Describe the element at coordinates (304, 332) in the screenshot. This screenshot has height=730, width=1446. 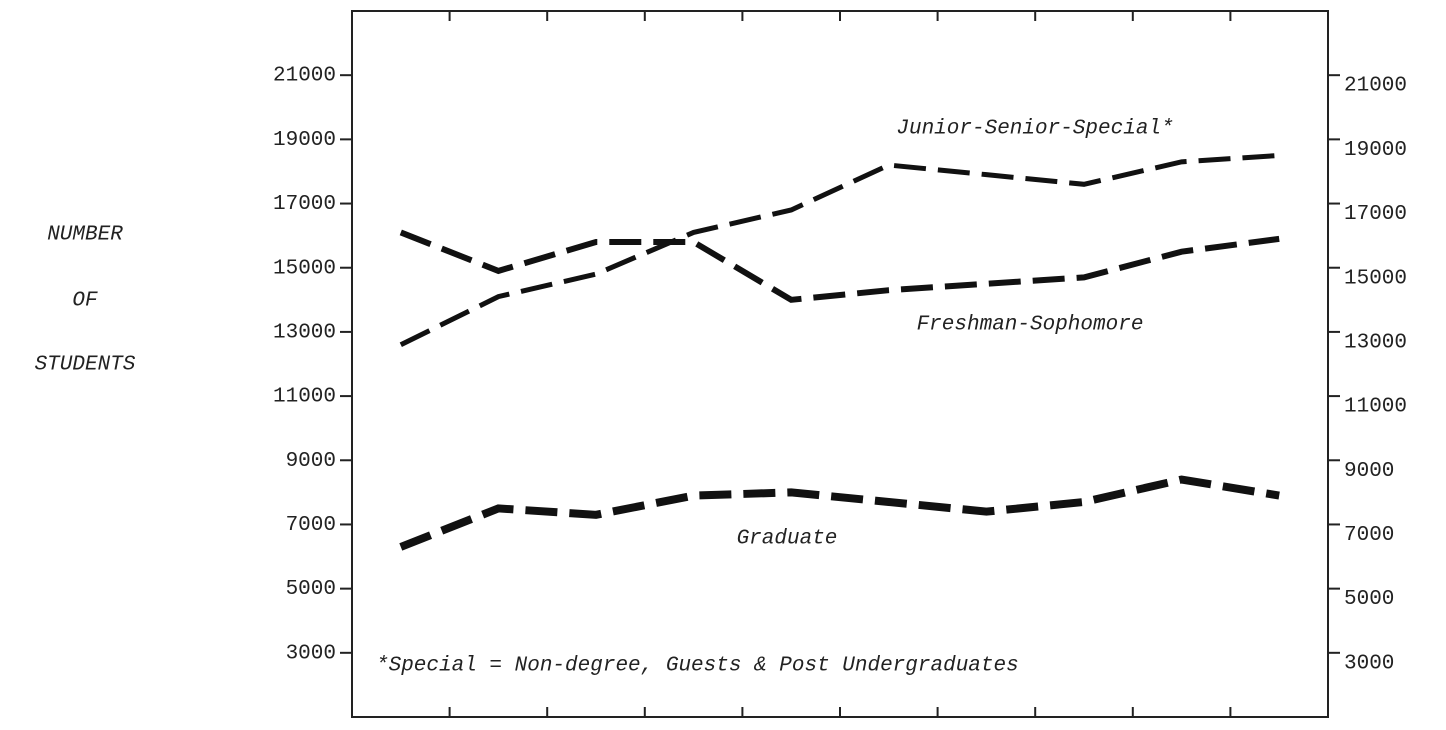
I see `y-tick-label: 13000` at that location.